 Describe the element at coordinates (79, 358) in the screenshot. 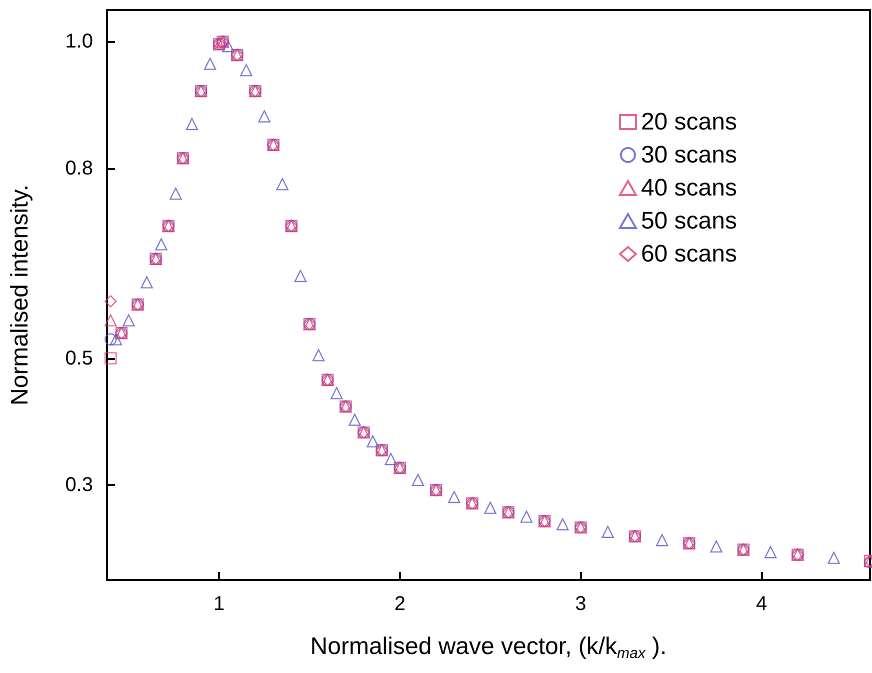

I see `y-tick-label: 0.5` at that location.